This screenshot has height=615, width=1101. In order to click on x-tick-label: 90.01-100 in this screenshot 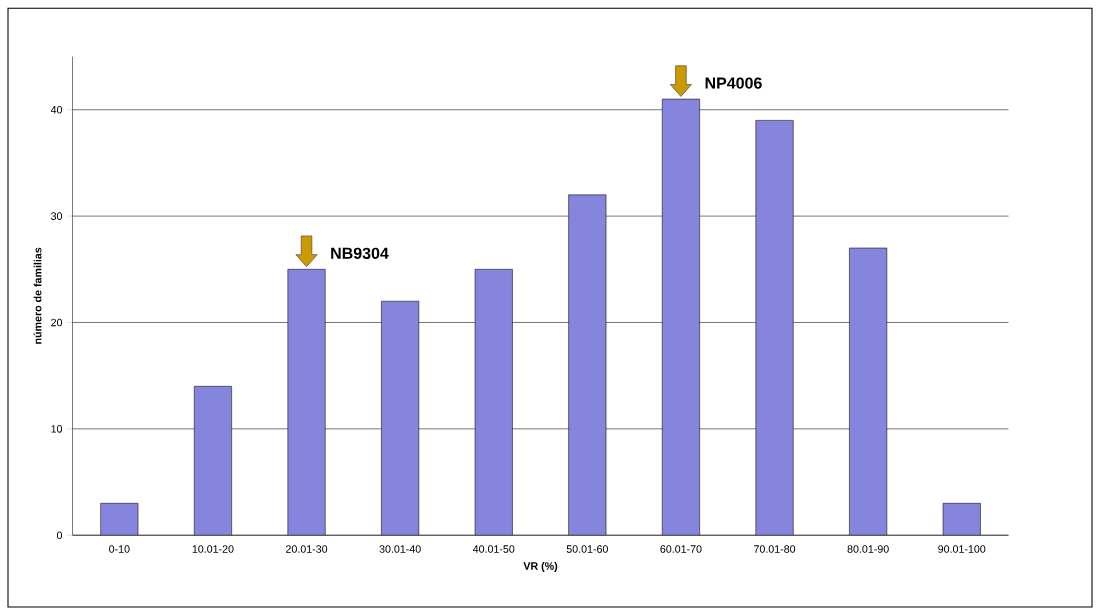, I will do `click(962, 549)`.